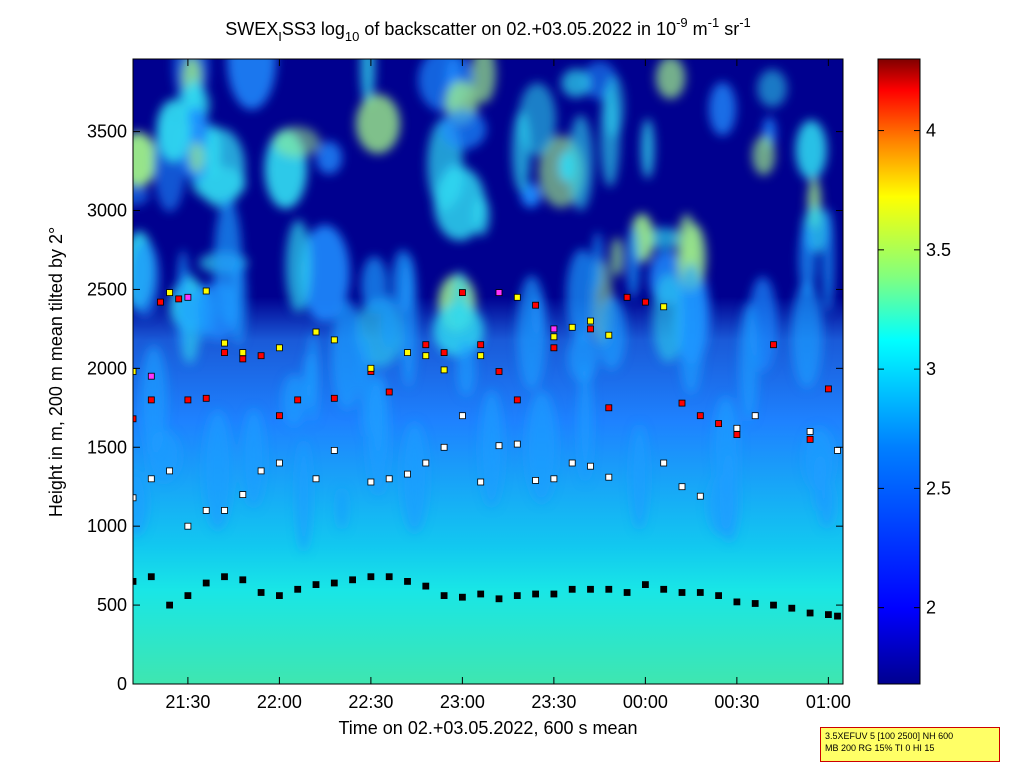 Image resolution: width=1023 pixels, height=767 pixels. Describe the element at coordinates (487, 728) in the screenshot. I see `x-axis-label: Time on 02.+03.05.2022, 600 s mean` at that location.